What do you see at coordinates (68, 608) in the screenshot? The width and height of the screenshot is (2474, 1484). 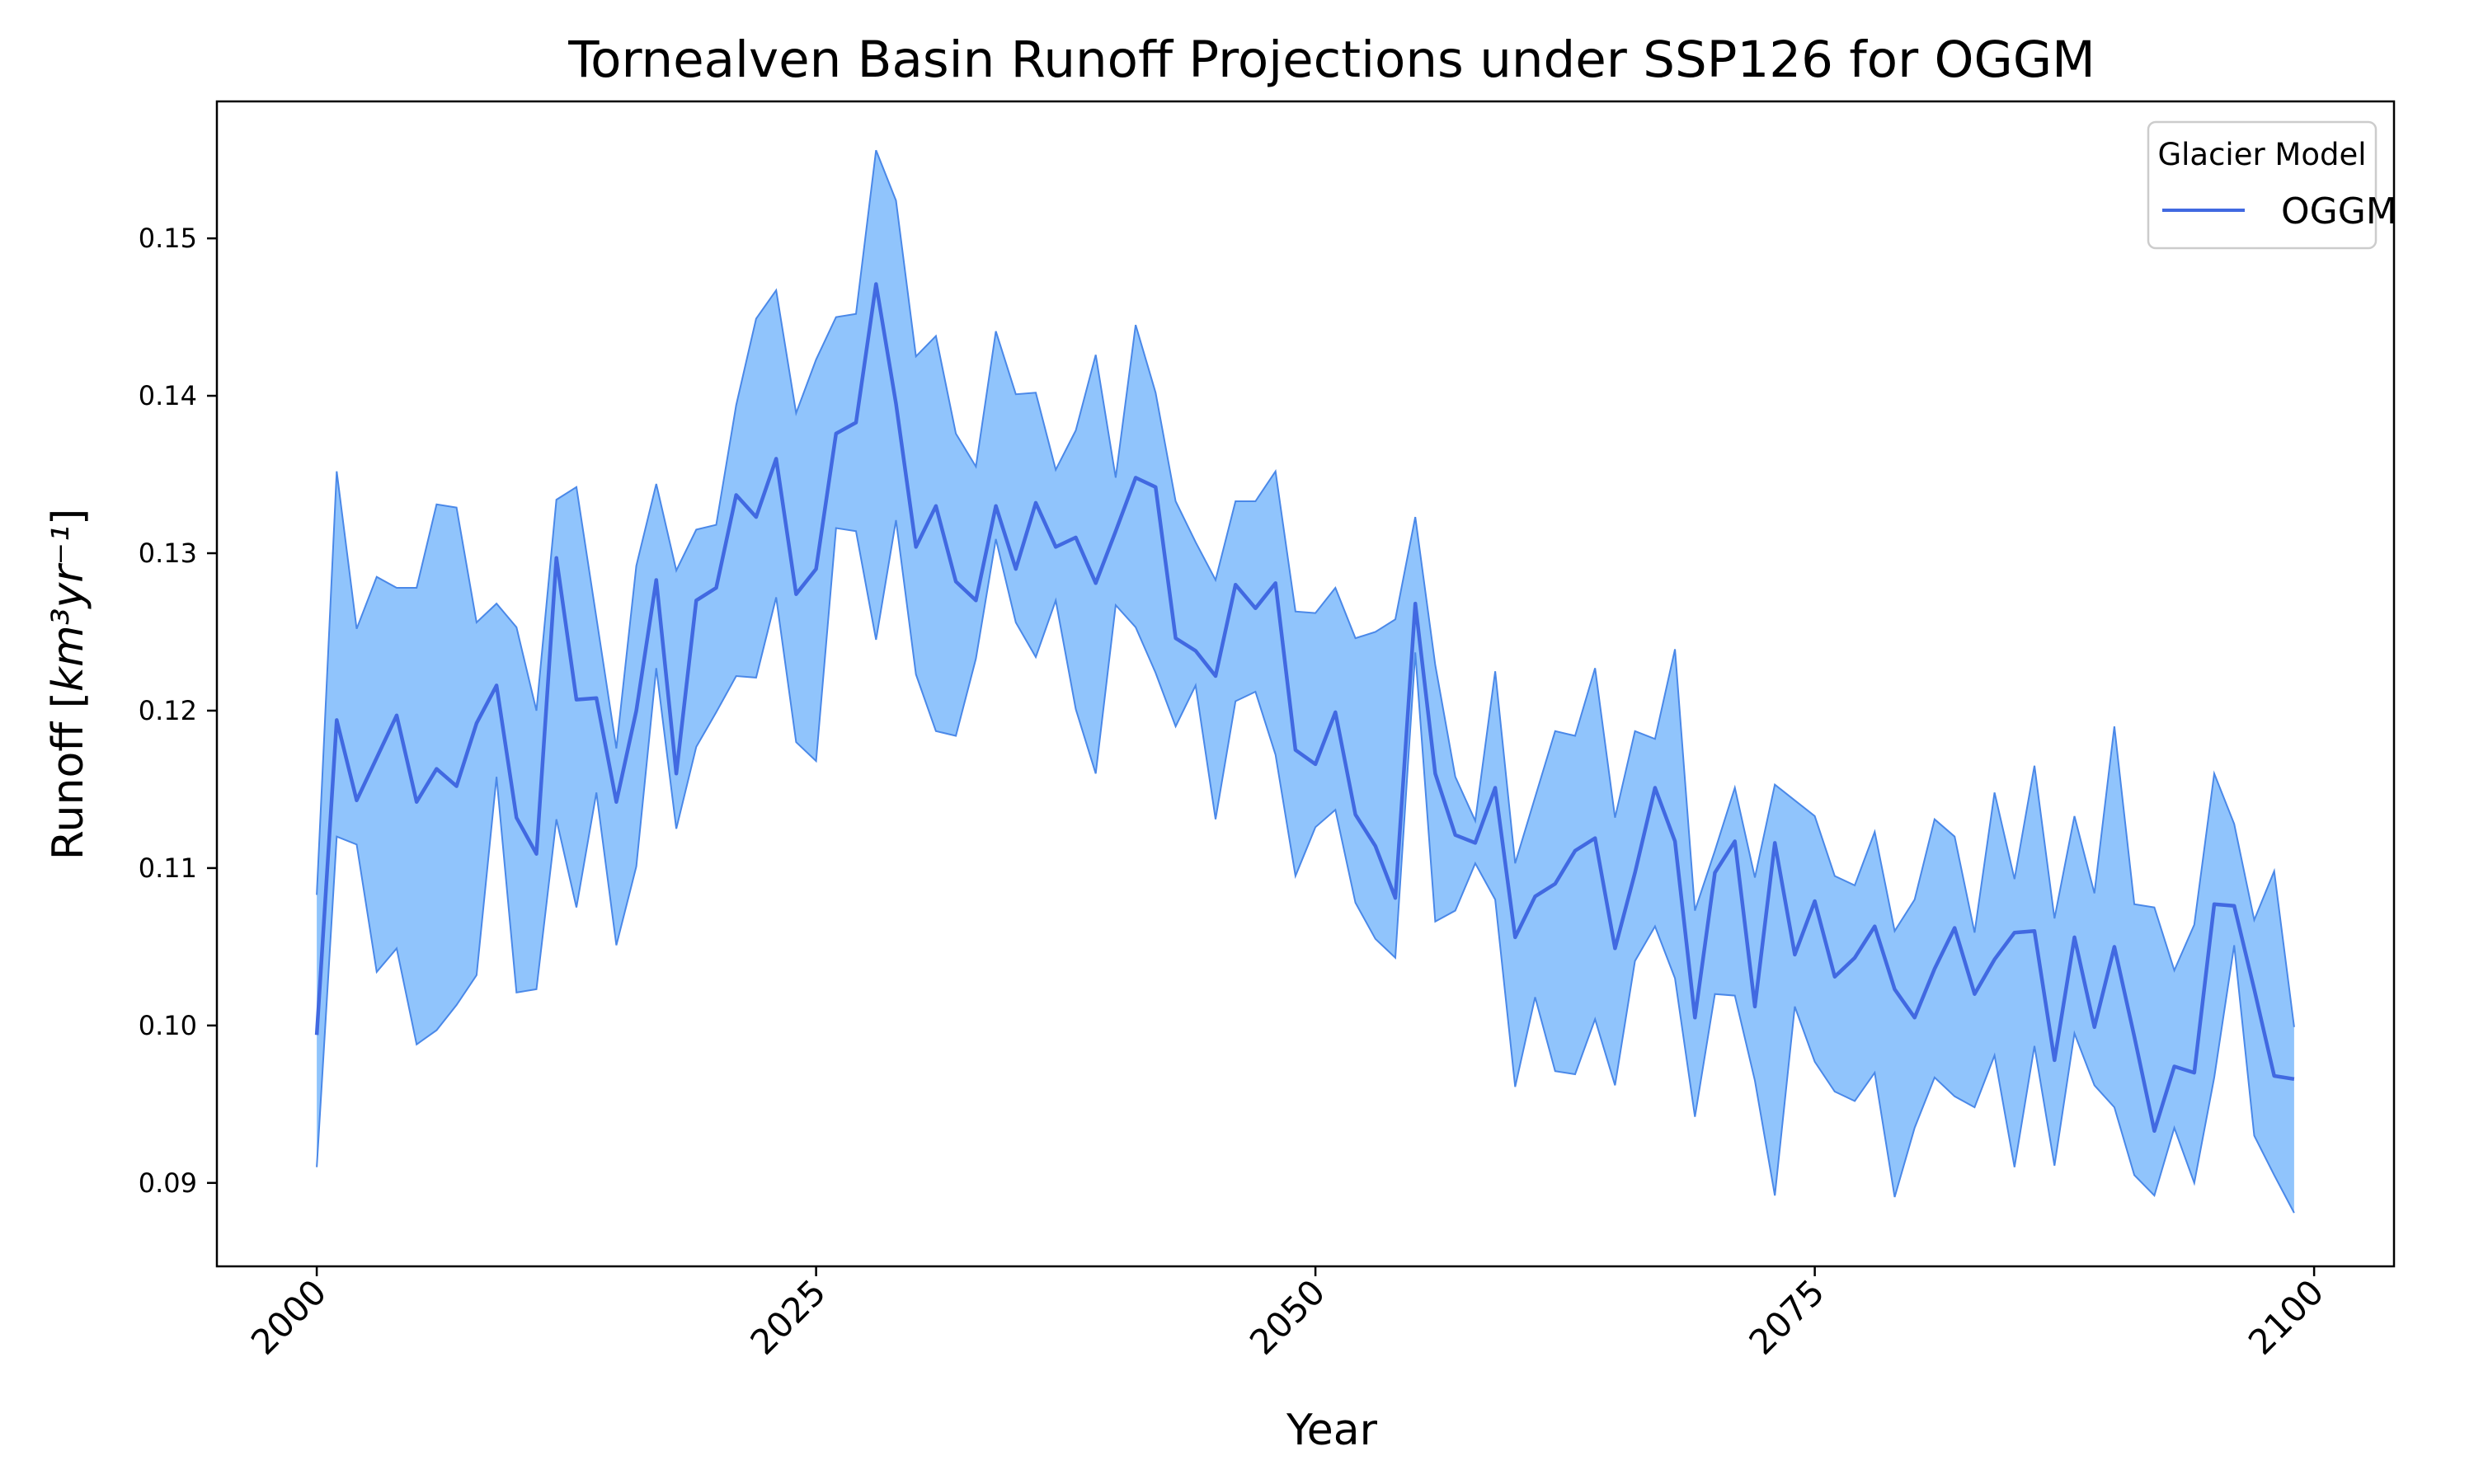 I see `y-axis-label-units: km³yr⁻¹` at bounding box center [68, 608].